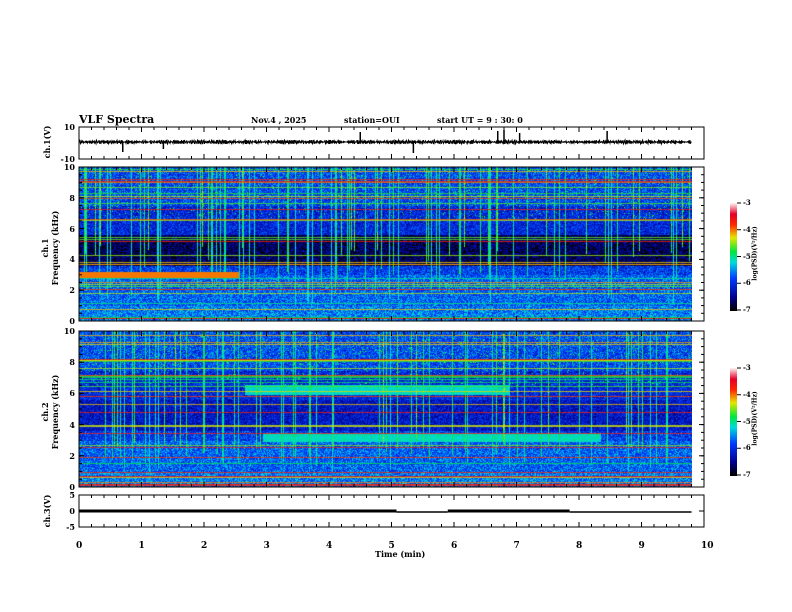  What do you see at coordinates (279, 120) in the screenshot?
I see `date-label: Nov.4 , 2025` at bounding box center [279, 120].